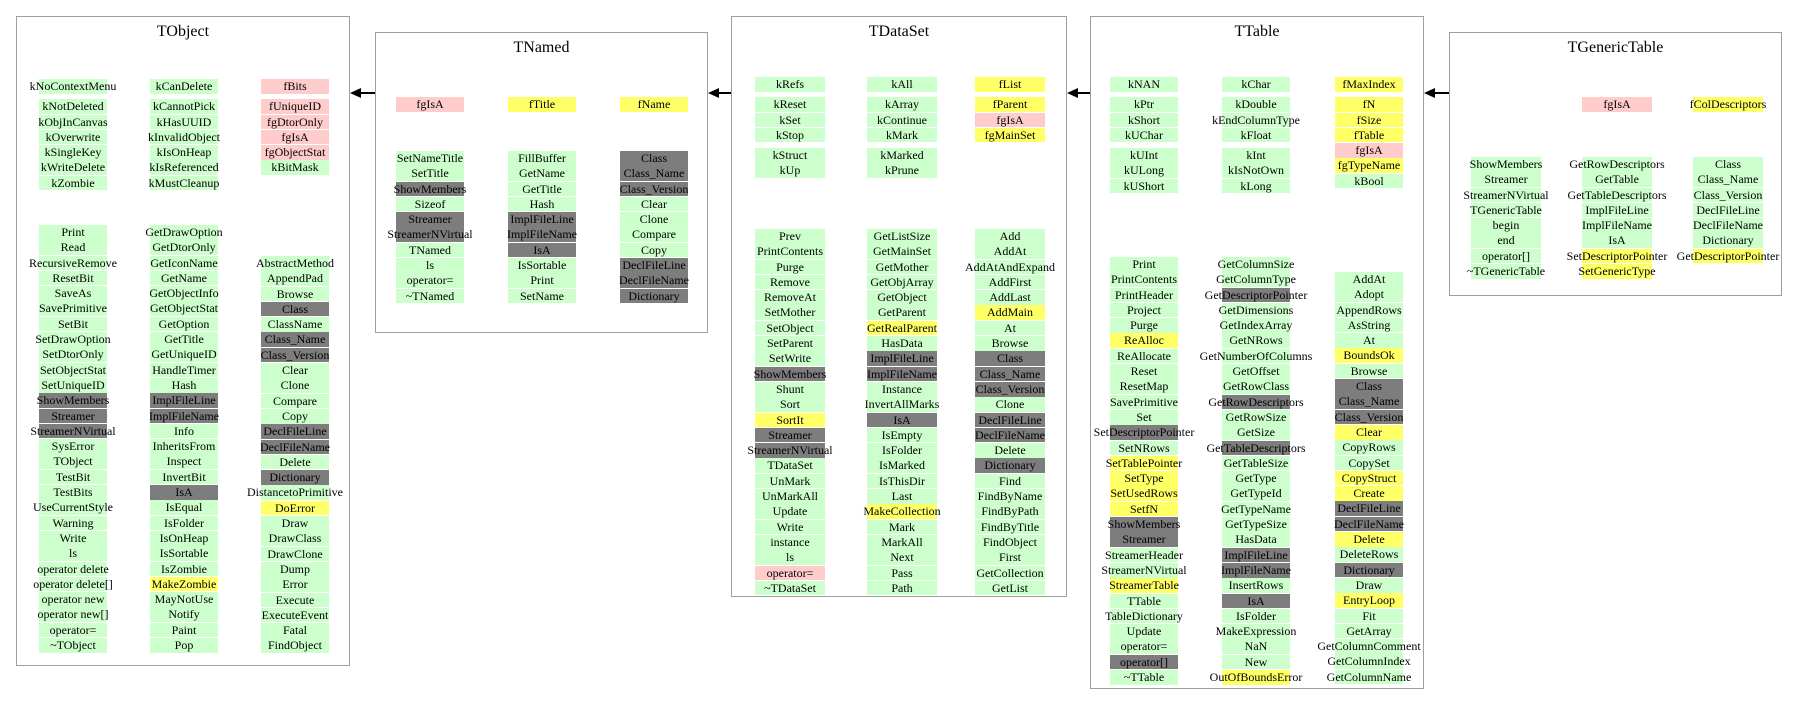 This screenshot has height=716, width=1795. I want to click on method-cell: Mark, so click(902, 527).